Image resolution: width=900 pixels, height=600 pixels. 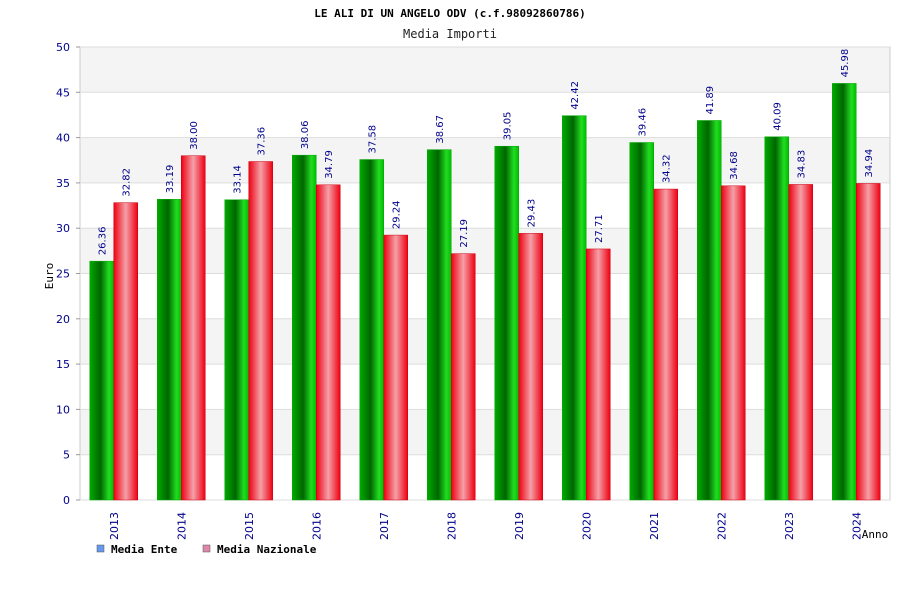 I want to click on y-tick-label: 20, so click(x=63, y=319).